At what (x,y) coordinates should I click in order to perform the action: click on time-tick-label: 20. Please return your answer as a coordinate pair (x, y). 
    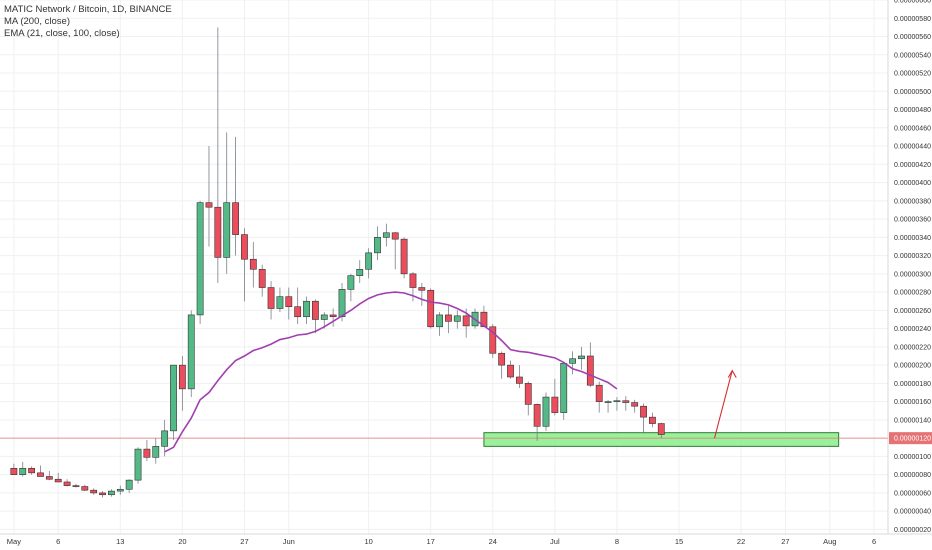
    Looking at the image, I should click on (182, 541).